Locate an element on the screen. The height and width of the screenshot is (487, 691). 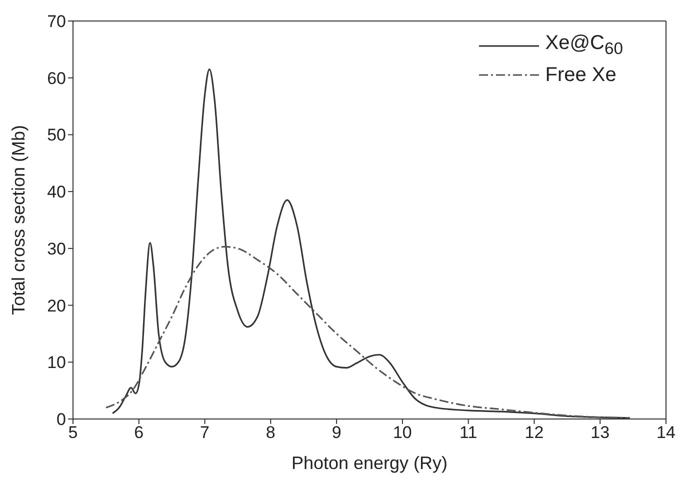
y-tick-label: 30 is located at coordinates (56, 248).